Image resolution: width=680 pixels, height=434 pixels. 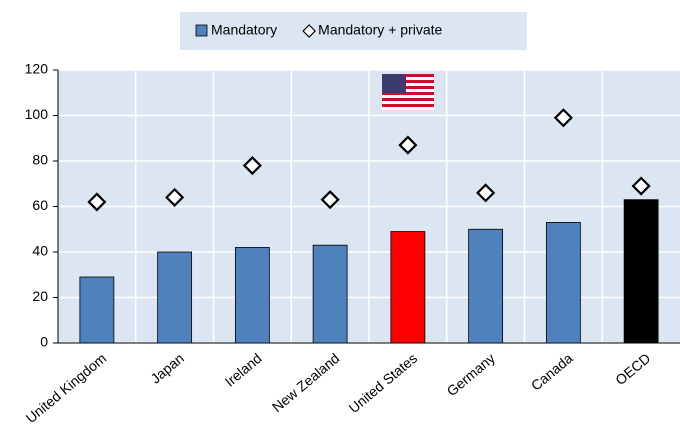 What do you see at coordinates (244, 30) in the screenshot?
I see `legend-label: Mandatory` at bounding box center [244, 30].